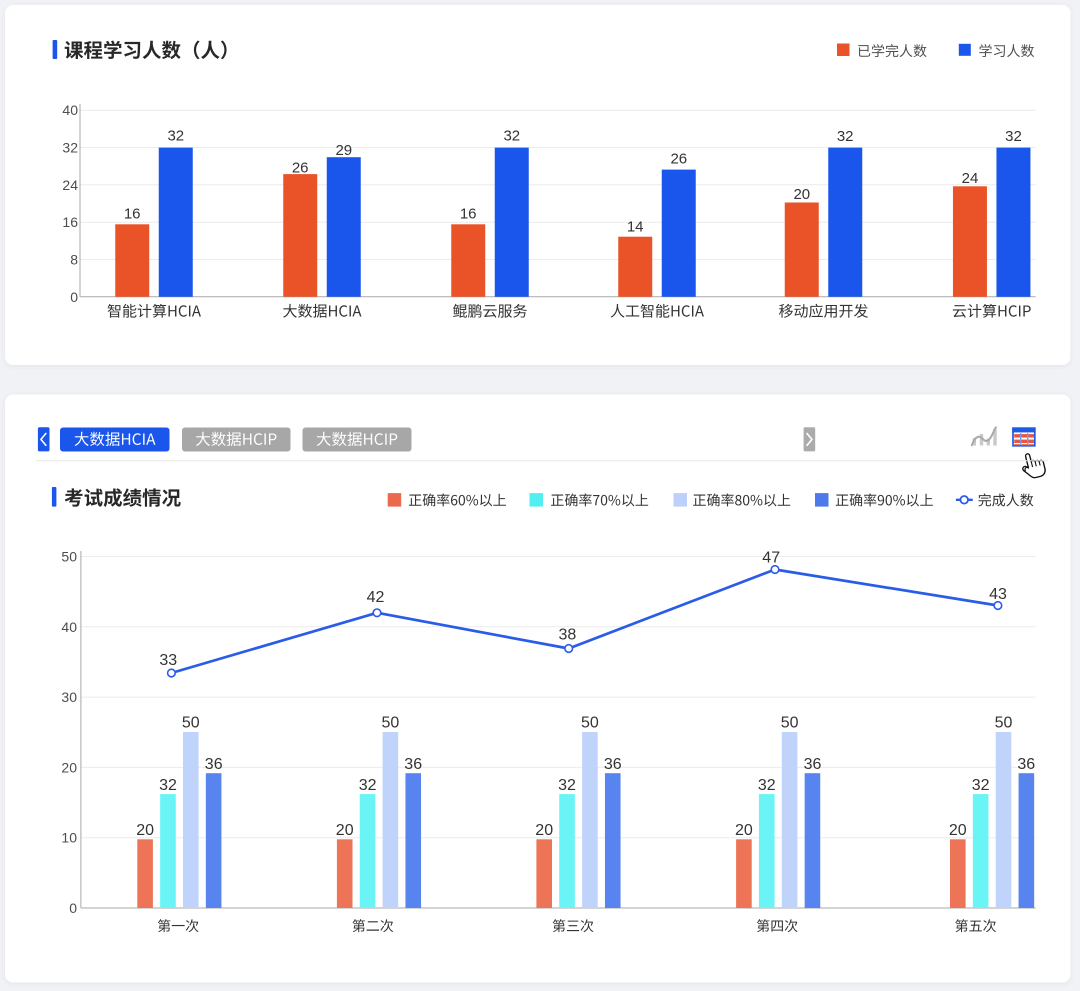 Image resolution: width=1080 pixels, height=991 pixels. I want to click on svg-text: 10, so click(69, 838).